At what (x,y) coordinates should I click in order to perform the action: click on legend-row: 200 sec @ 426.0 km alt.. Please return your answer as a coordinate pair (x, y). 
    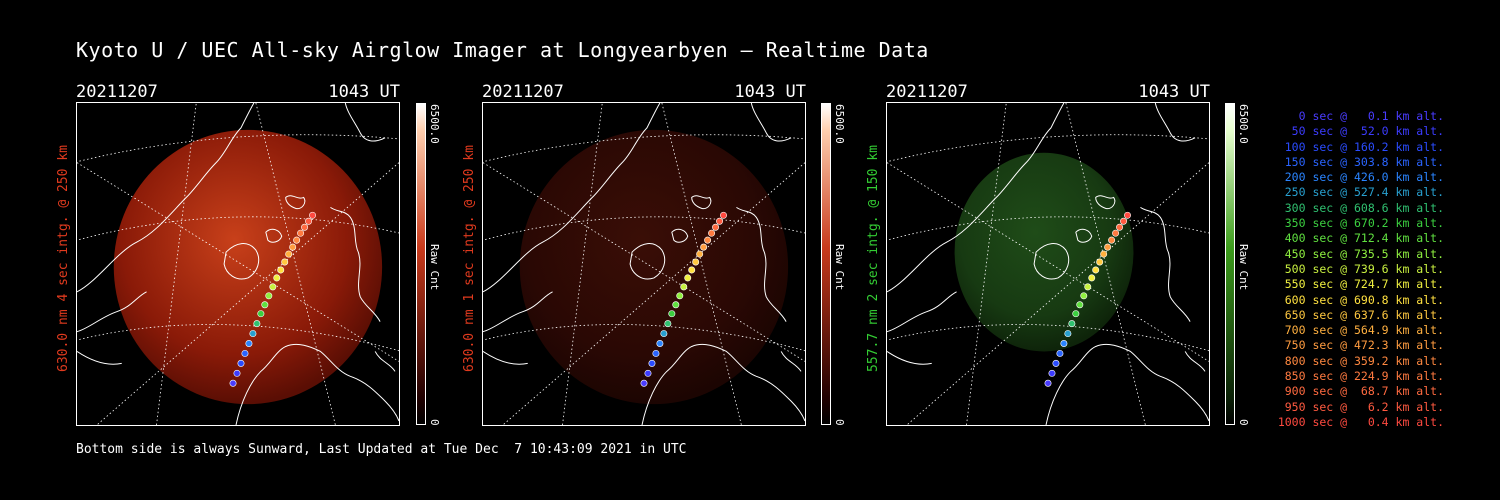
    Looking at the image, I should click on (1364, 177).